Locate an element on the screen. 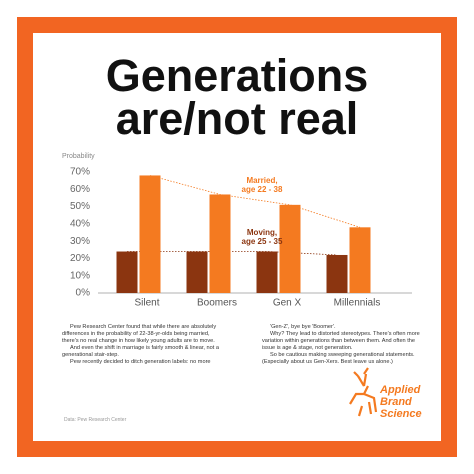 Image resolution: width=474 pixels, height=474 pixels. y-tick-label: 10% is located at coordinates (80, 275).